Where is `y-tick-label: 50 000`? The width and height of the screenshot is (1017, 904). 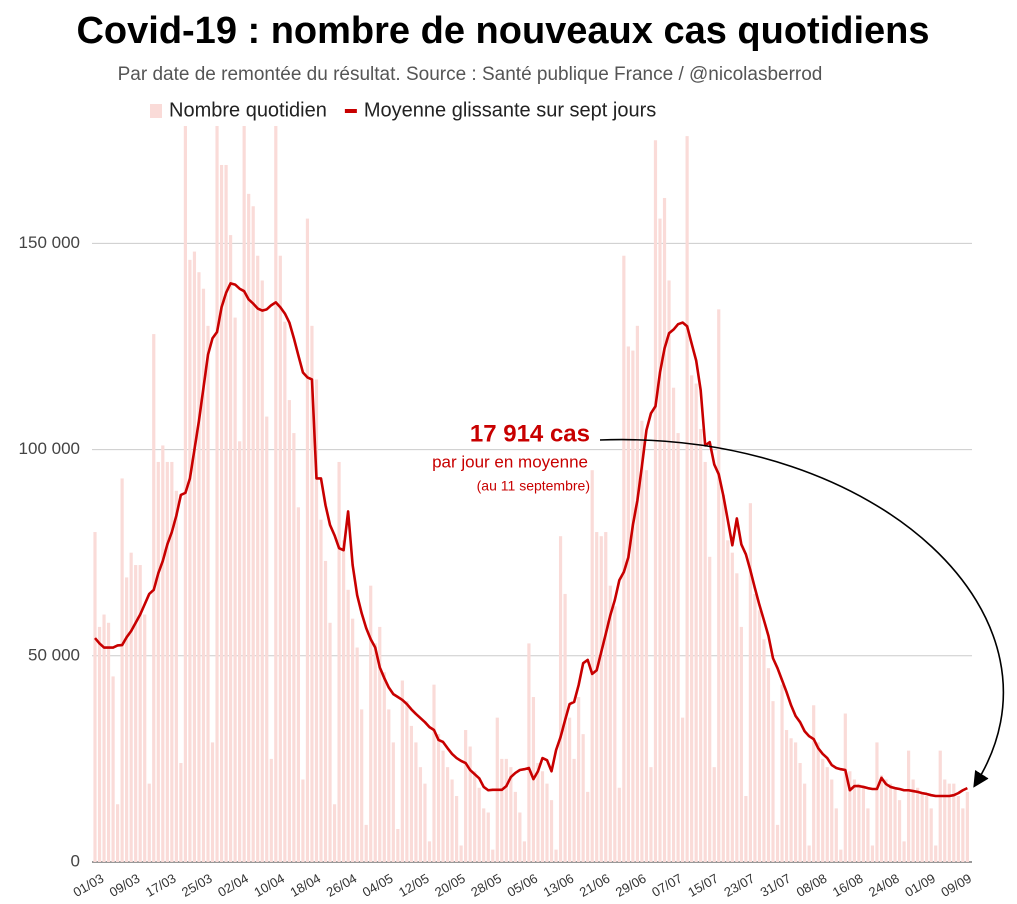 y-tick-label: 50 000 is located at coordinates (54, 654).